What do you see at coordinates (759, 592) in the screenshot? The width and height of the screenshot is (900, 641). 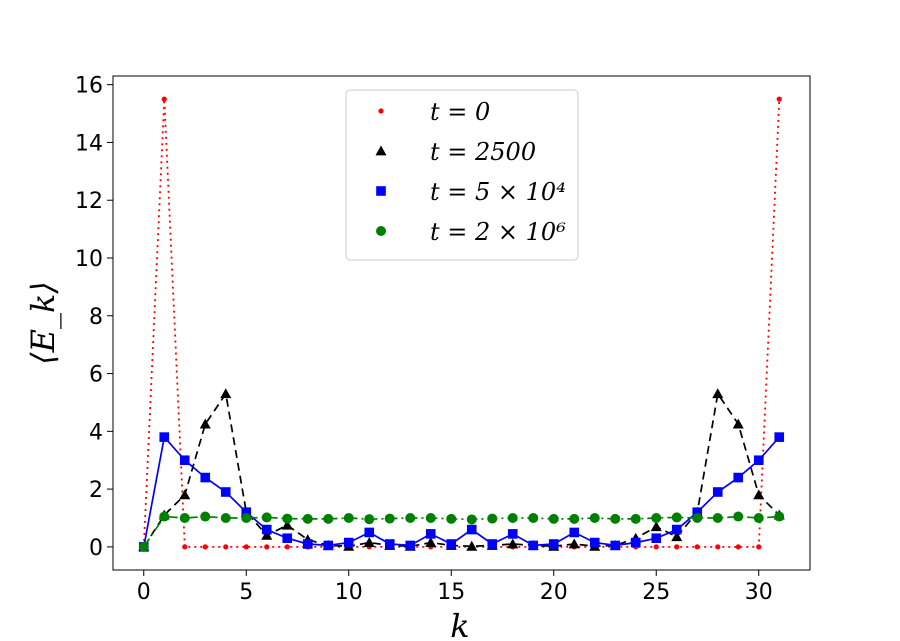 I see `x-tick-label: 30` at bounding box center [759, 592].